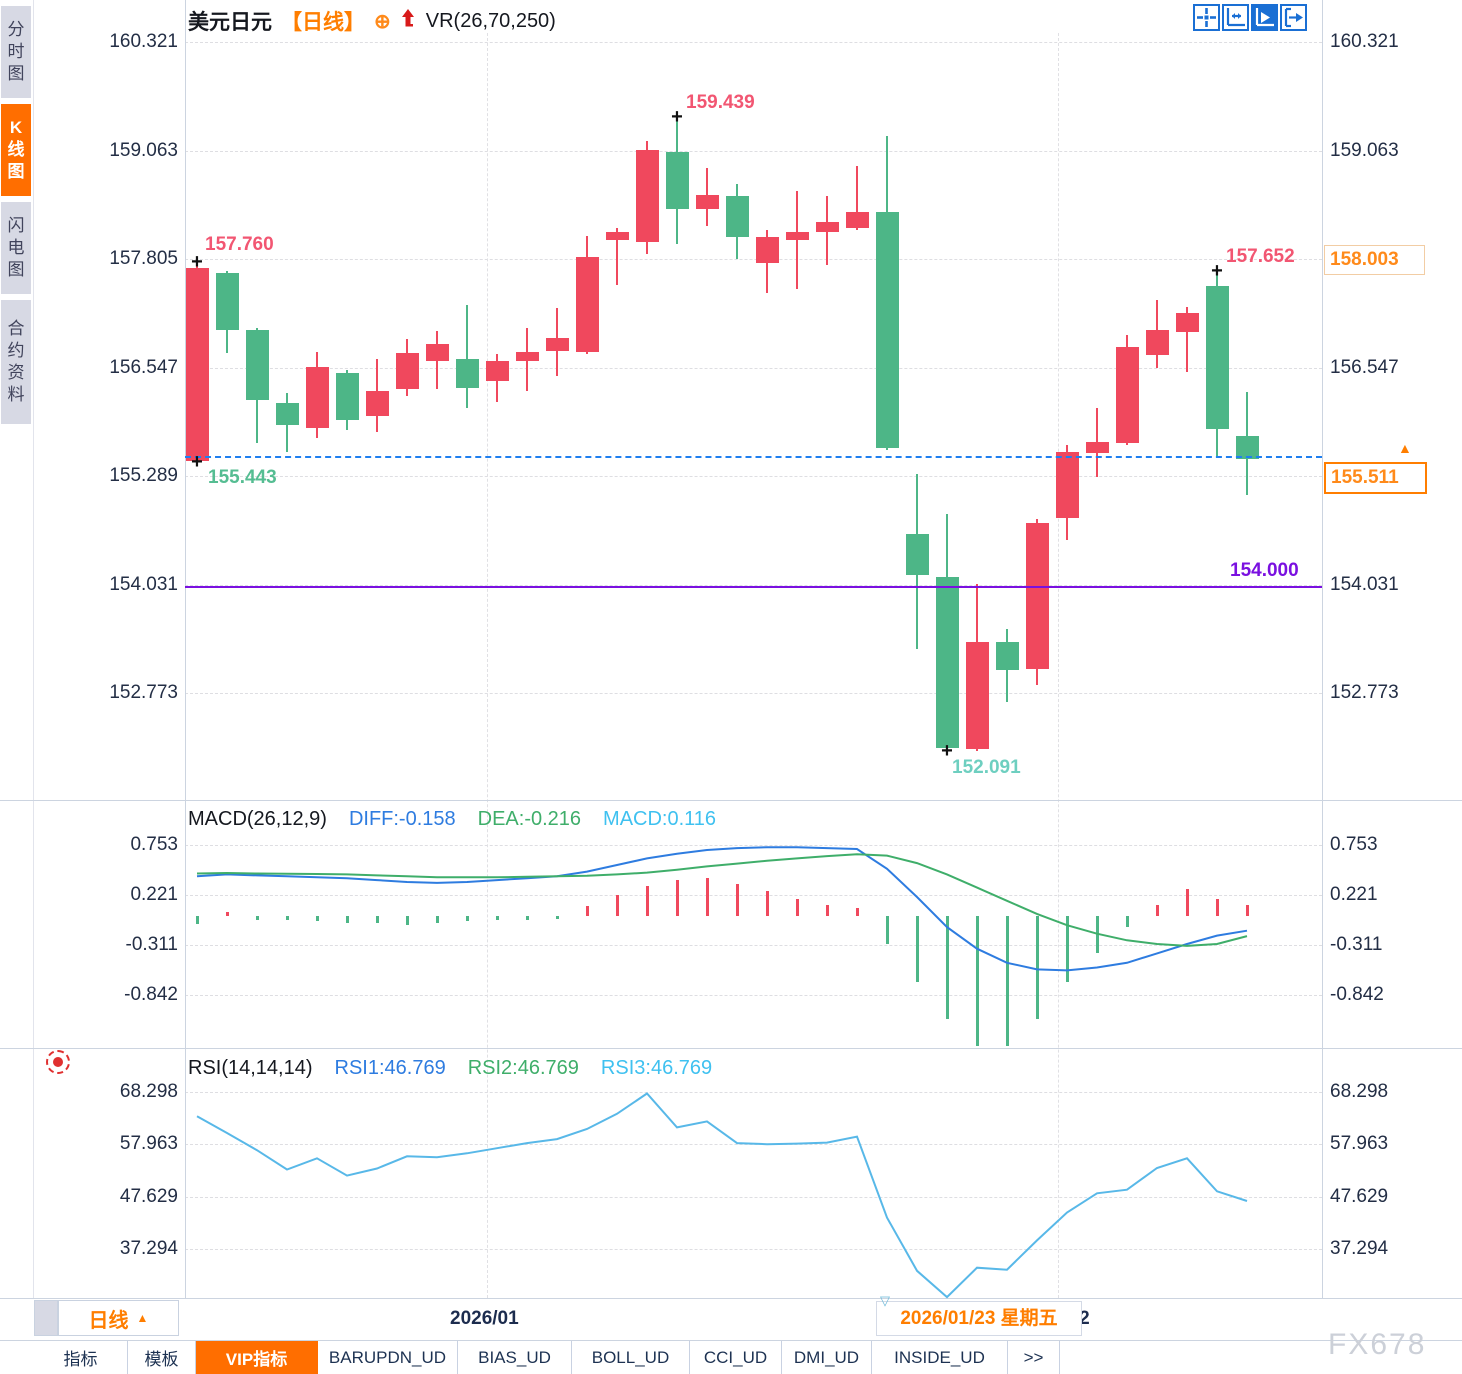  I want to click on bottom-tab-4: BARUPDN_UD, so click(388, 1357).